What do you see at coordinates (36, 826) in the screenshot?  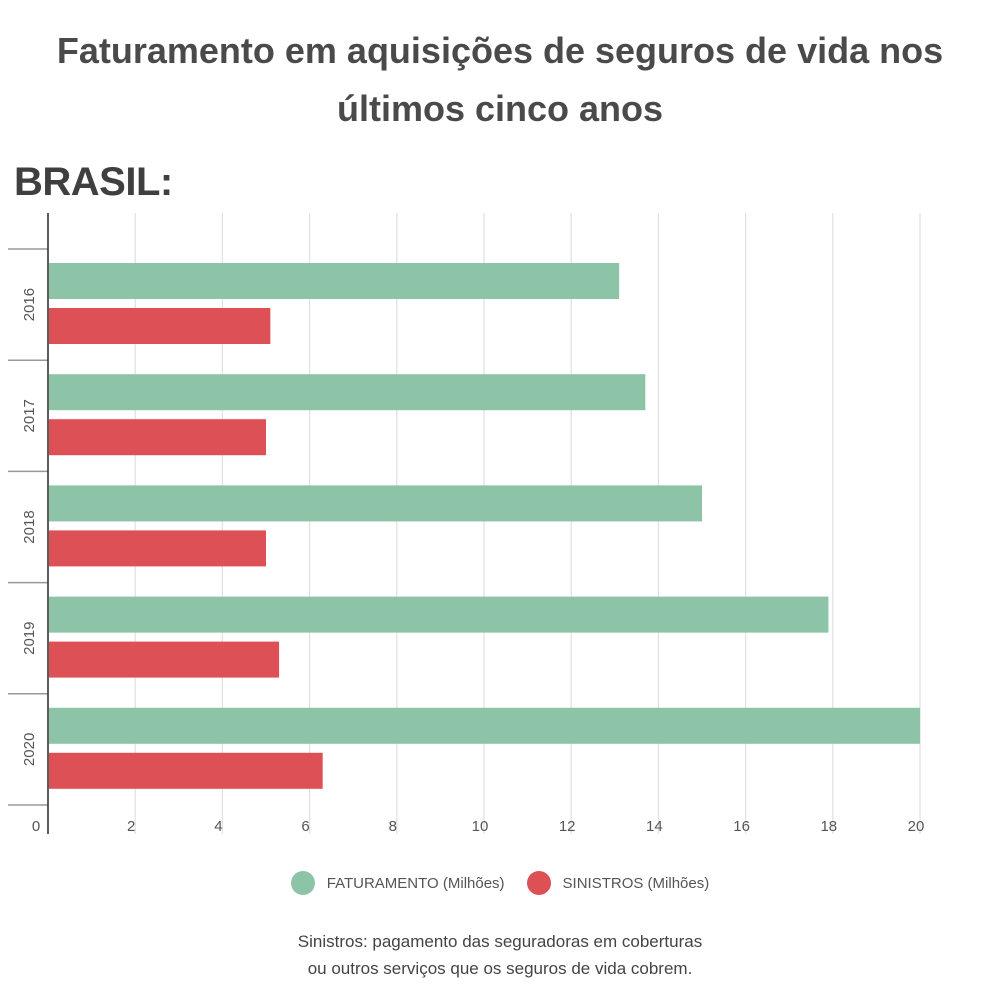 I see `x-tick-label-0: 0` at bounding box center [36, 826].